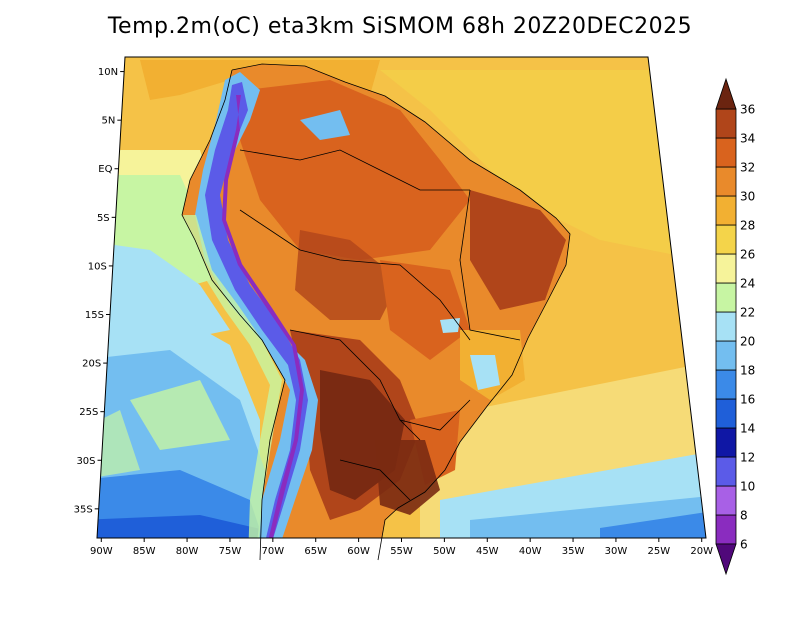 This screenshot has height=618, width=800. I want to click on lon-label: 40W, so click(530, 551).